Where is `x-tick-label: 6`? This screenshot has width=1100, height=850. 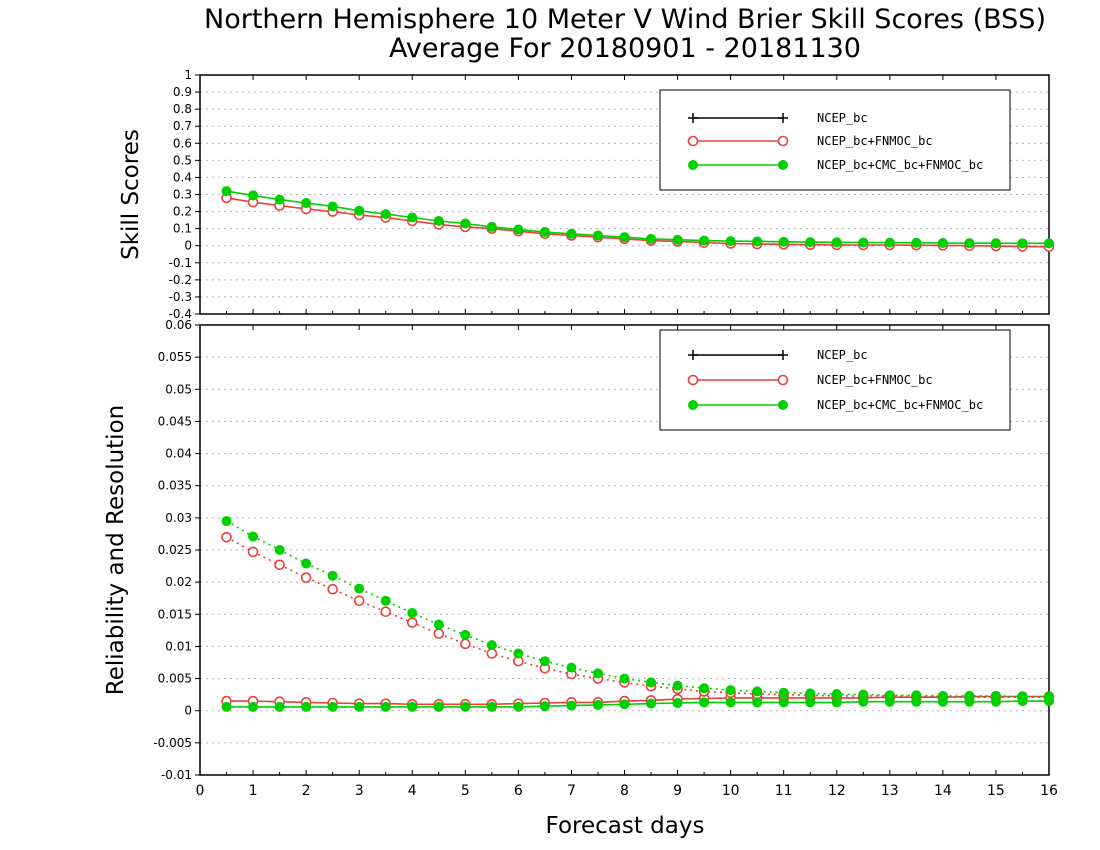 x-tick-label: 6 is located at coordinates (518, 791).